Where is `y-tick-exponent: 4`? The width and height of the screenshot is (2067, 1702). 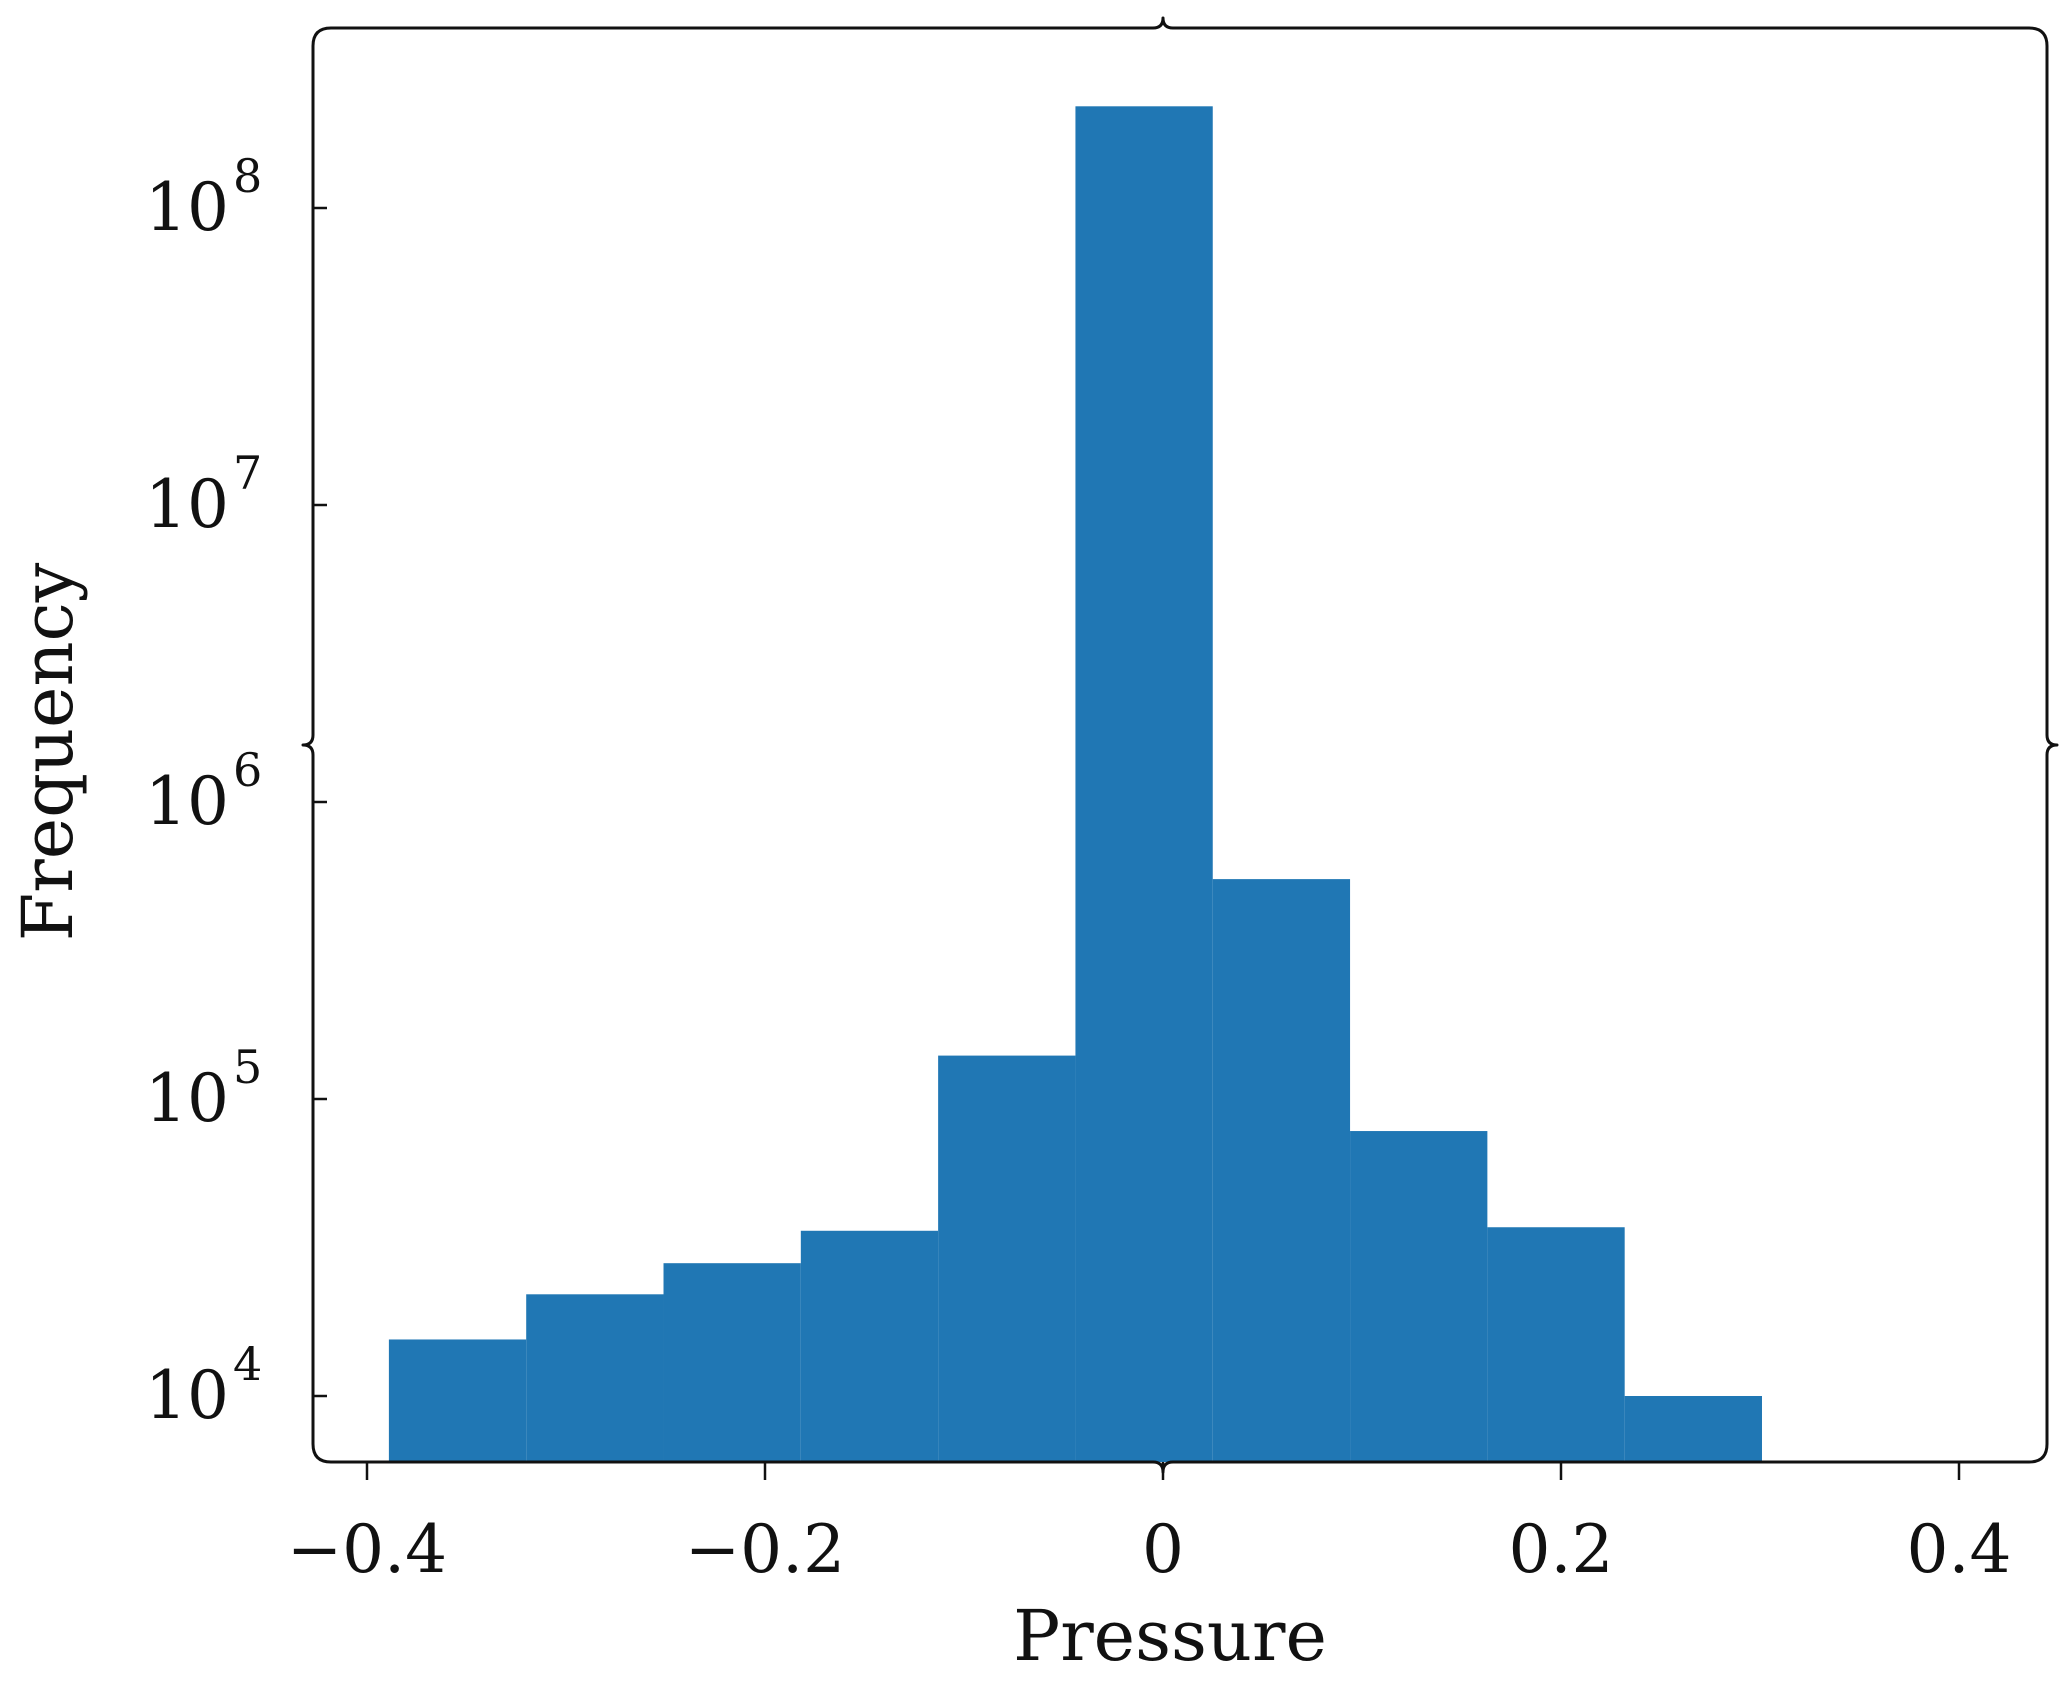
y-tick-exponent: 4 is located at coordinates (247, 1364).